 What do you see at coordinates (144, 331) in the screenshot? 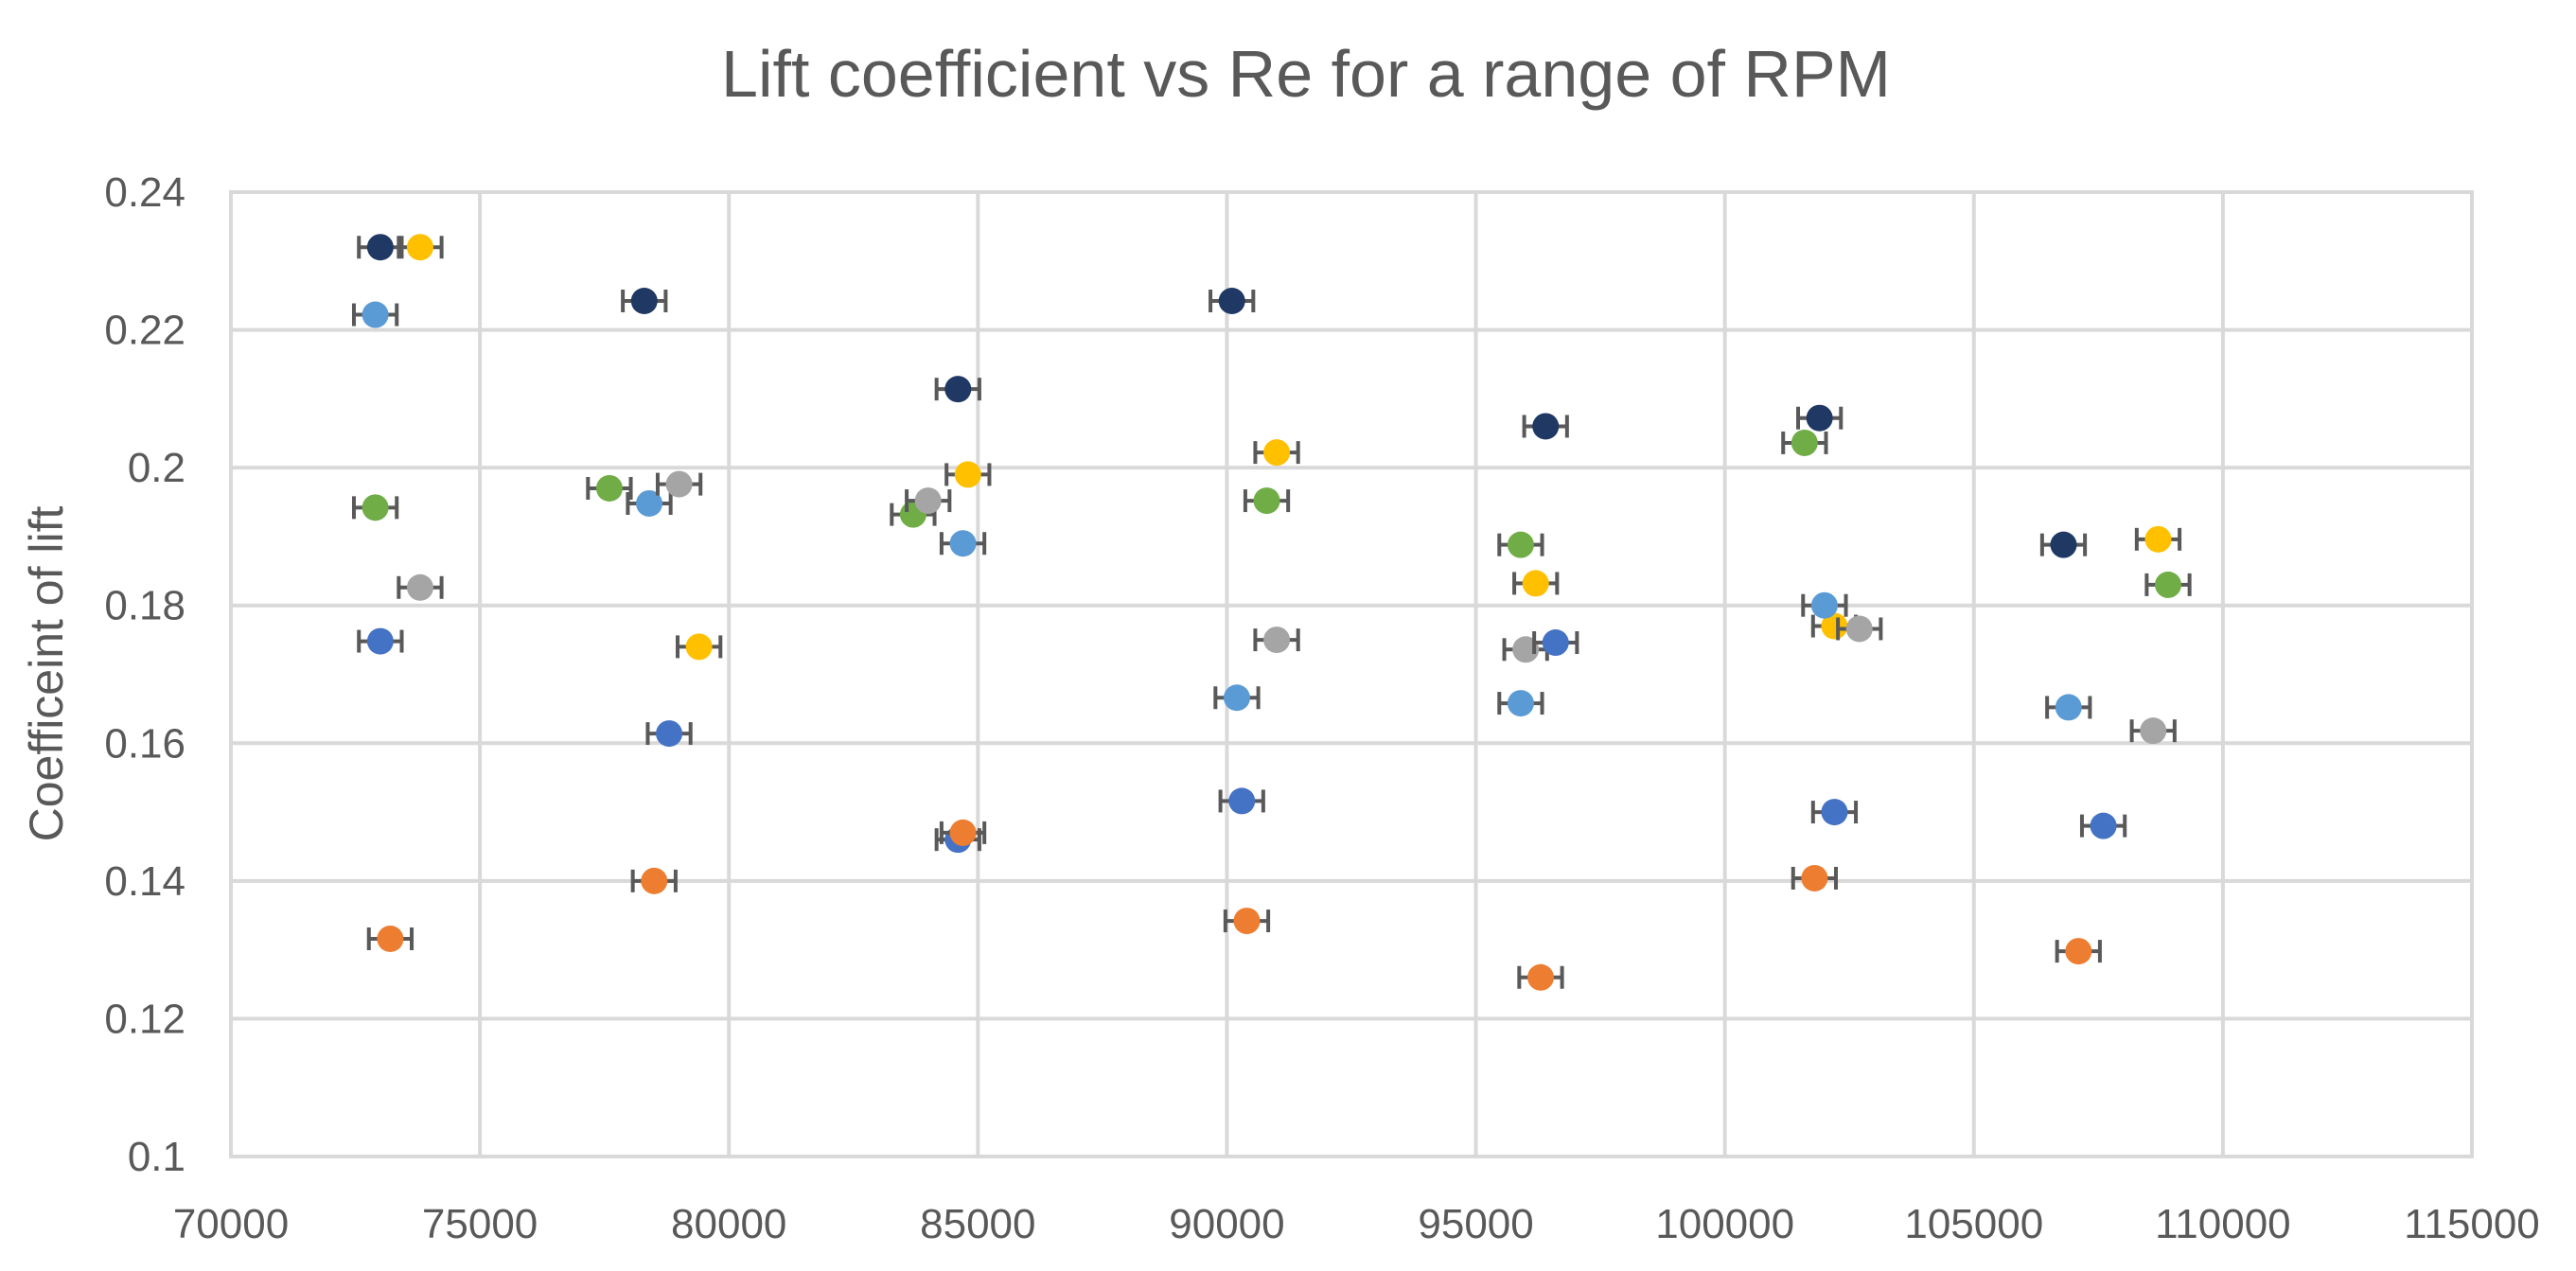
I see `y-tick-label: 0.22` at bounding box center [144, 331].